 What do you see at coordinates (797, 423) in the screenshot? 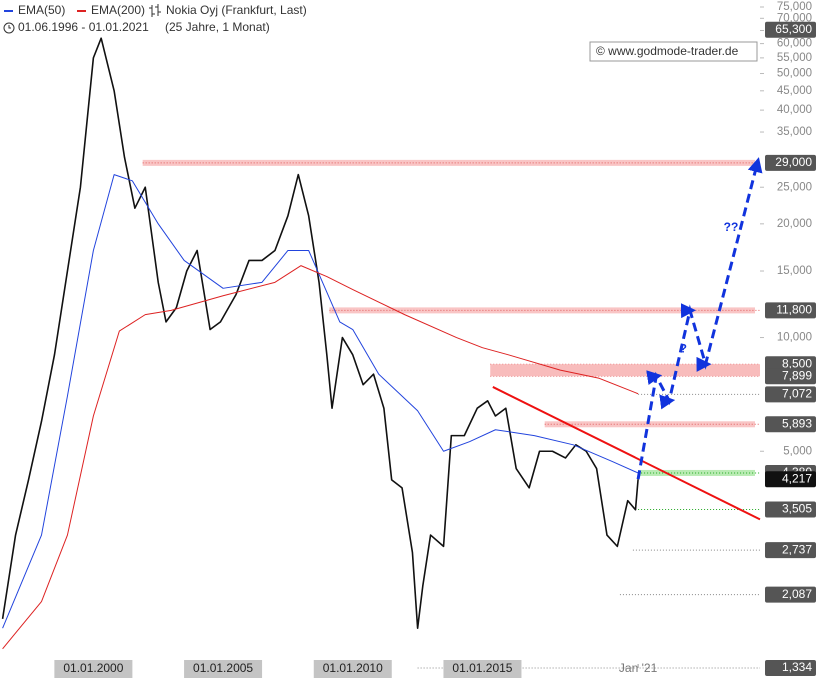
I see `level-label: 5,893` at bounding box center [797, 423].